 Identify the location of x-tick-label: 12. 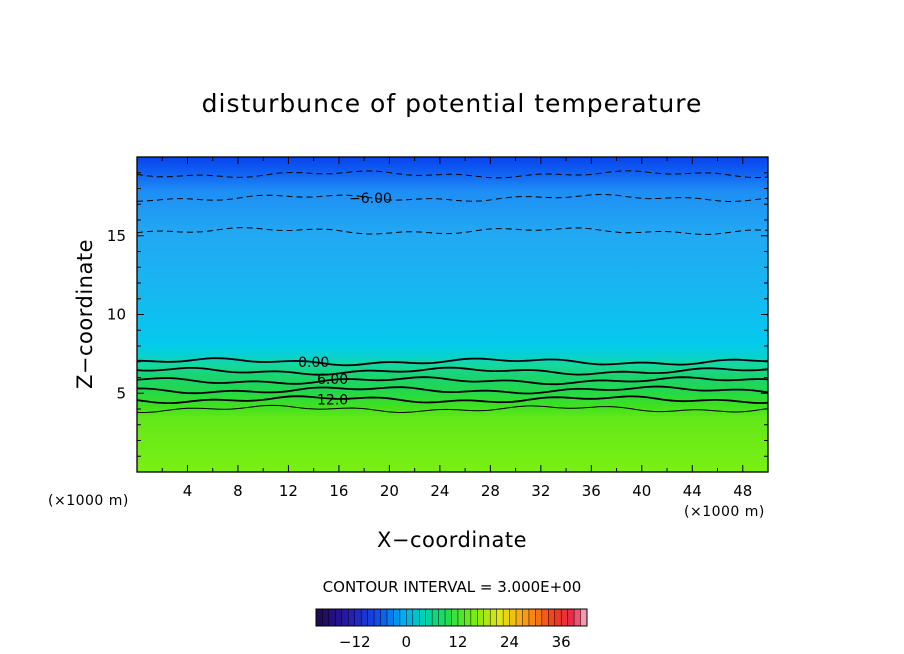
(288, 491).